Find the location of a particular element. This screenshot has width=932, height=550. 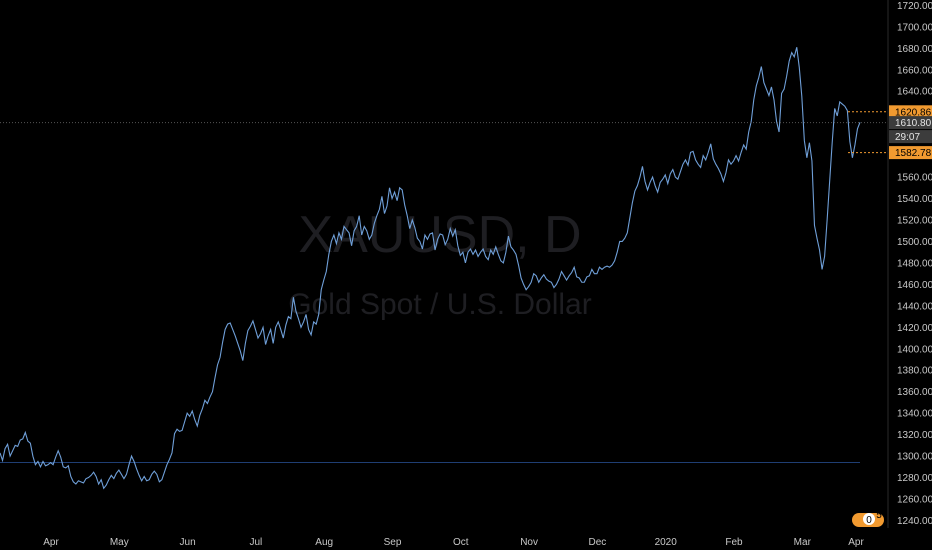

x-tick-label: May is located at coordinates (119, 542).